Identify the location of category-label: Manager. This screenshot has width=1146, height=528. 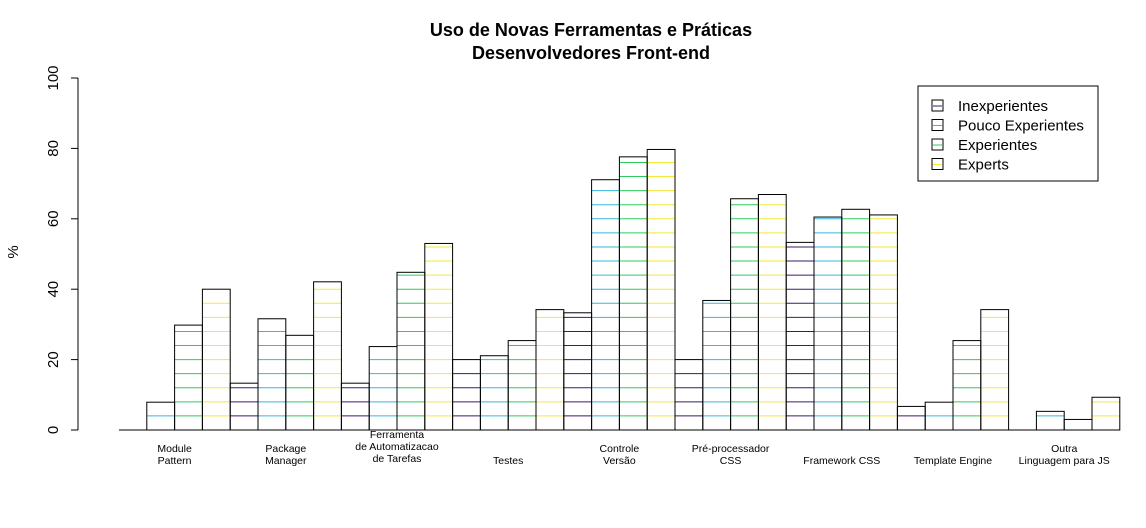
(286, 461).